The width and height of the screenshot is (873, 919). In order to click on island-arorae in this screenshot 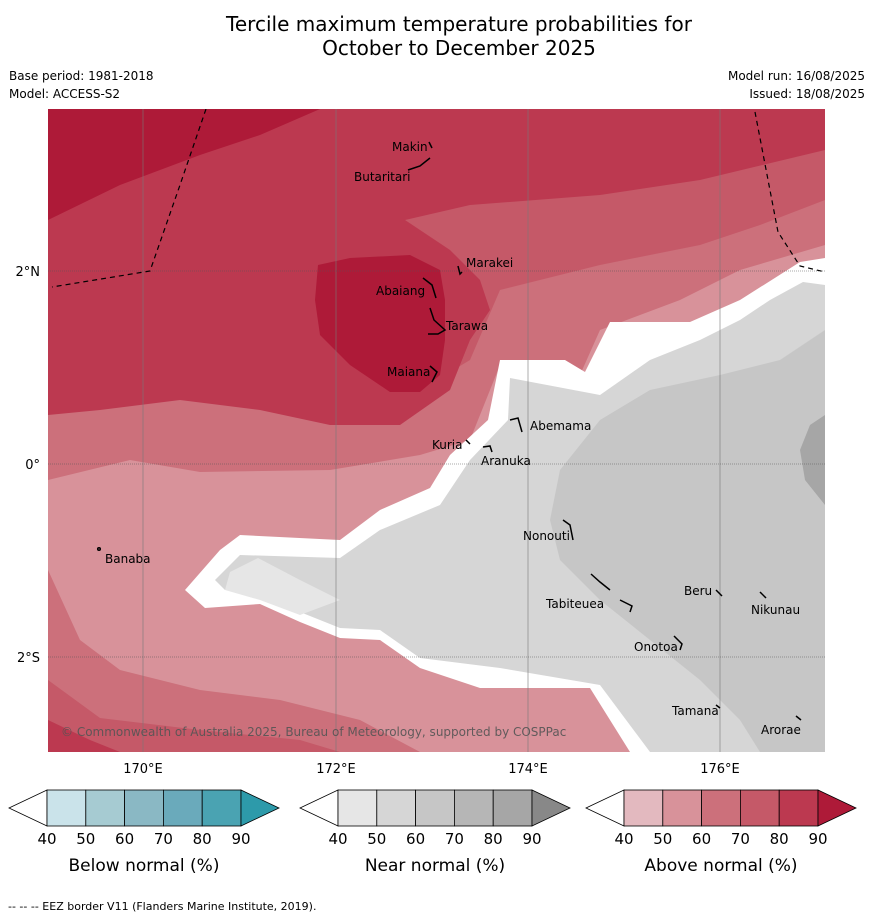, I will do `click(798, 718)`.